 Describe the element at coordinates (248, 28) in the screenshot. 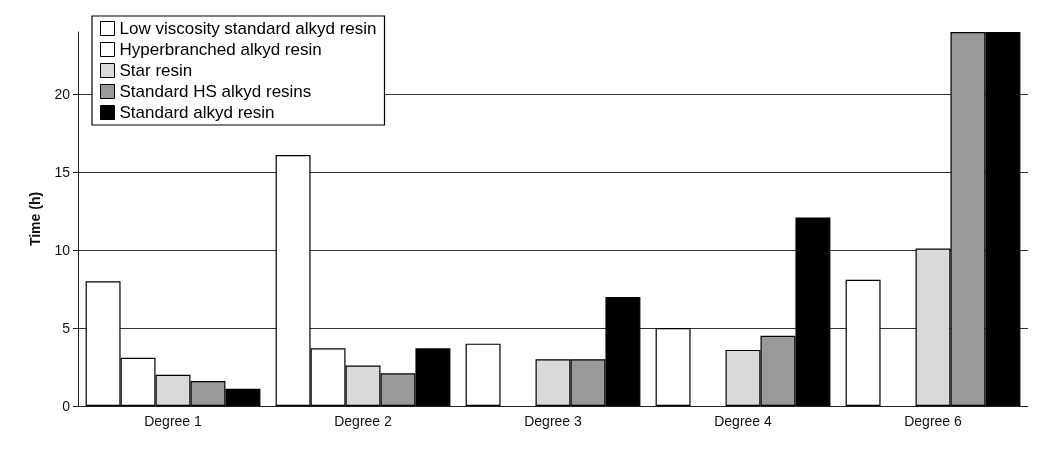

I see `legend-label: Low viscosity standard alkyd resin` at that location.